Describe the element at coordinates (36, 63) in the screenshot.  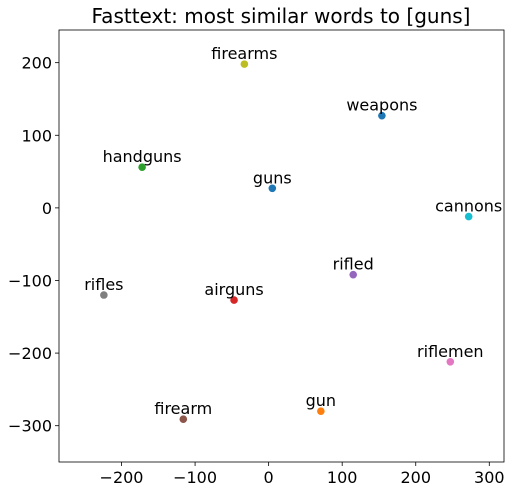
I see `y-tick-label: 200` at that location.